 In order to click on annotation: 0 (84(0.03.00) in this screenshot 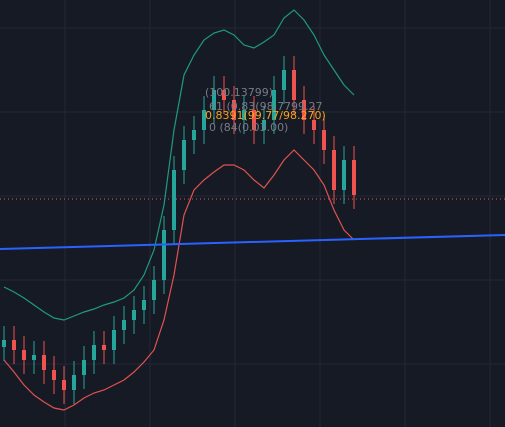, I will do `click(248, 127)`.